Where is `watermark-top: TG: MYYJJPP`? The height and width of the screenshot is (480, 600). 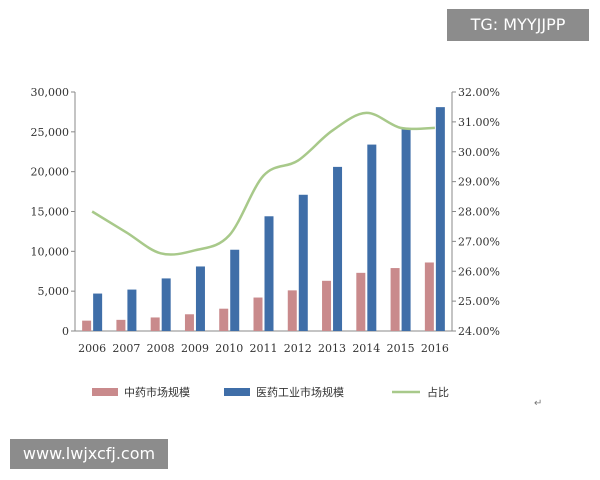
watermark-top: TG: MYYJJPP is located at coordinates (518, 25).